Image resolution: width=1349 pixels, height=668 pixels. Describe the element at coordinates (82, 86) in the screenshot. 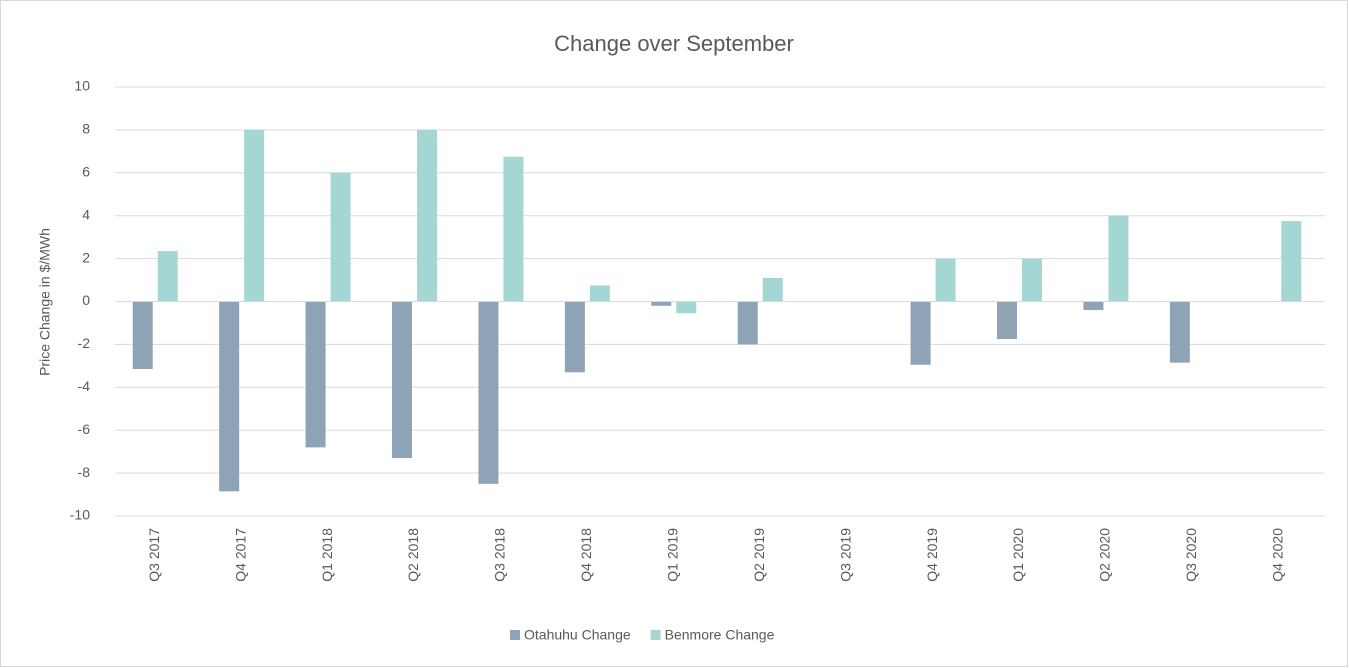

I see `y-tick-label: 10` at that location.